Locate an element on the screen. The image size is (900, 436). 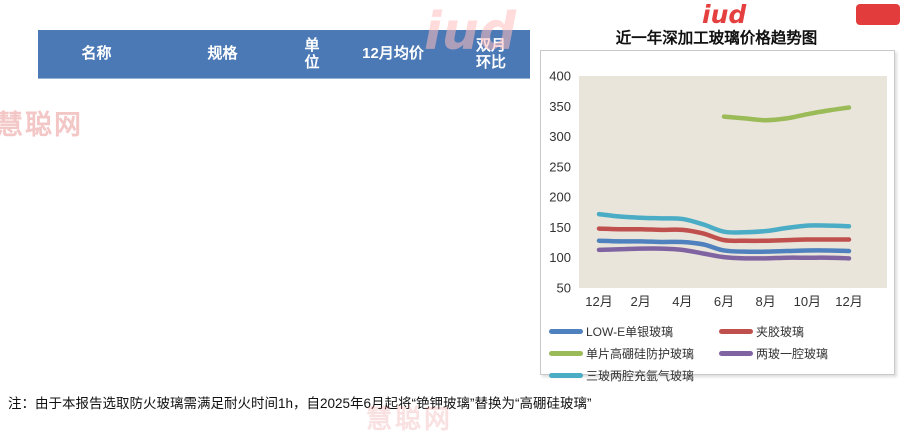
legend-item: 三玻两腔充氩气玻璃 is located at coordinates (634, 375).